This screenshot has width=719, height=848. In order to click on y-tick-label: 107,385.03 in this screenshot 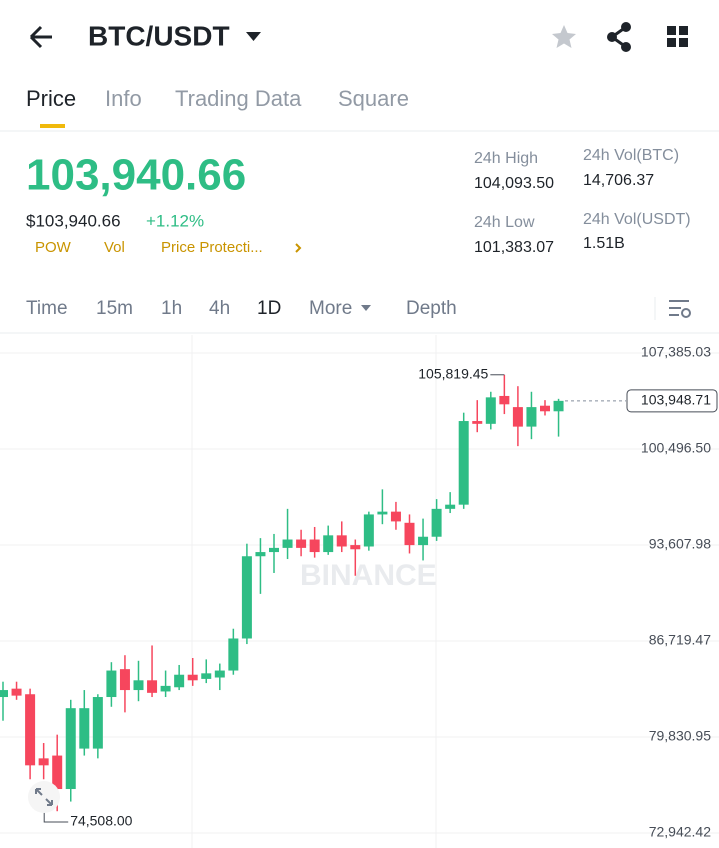, I will do `click(676, 352)`.